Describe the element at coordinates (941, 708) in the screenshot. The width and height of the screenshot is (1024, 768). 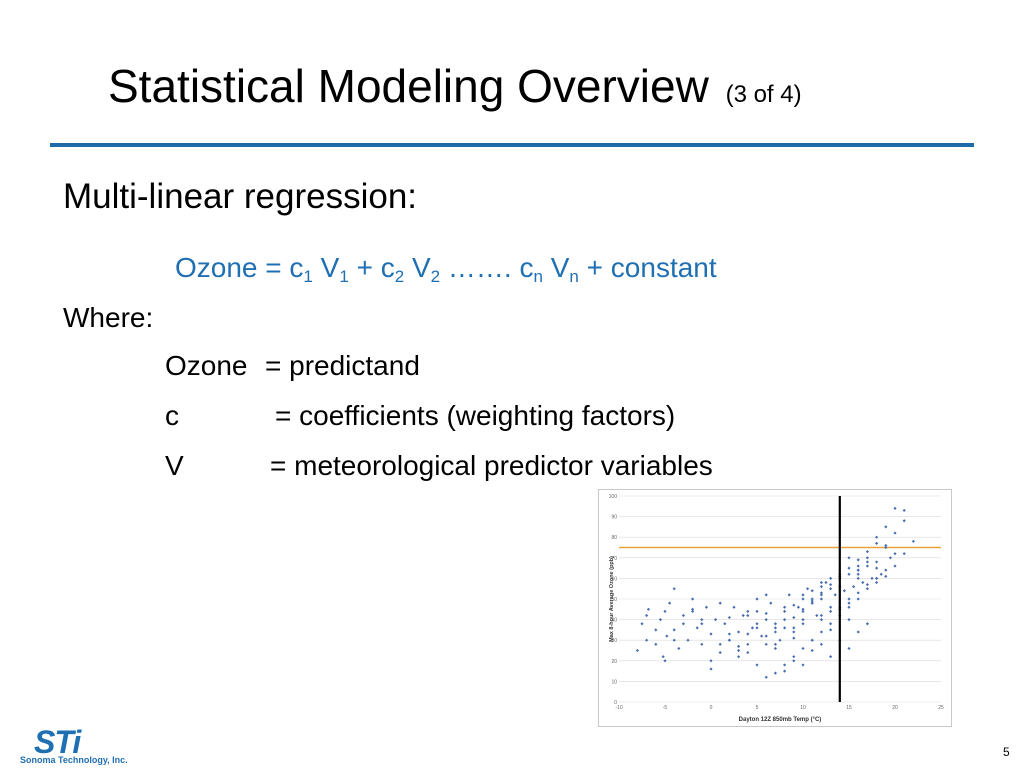
I see `x-tick-label: 25` at that location.